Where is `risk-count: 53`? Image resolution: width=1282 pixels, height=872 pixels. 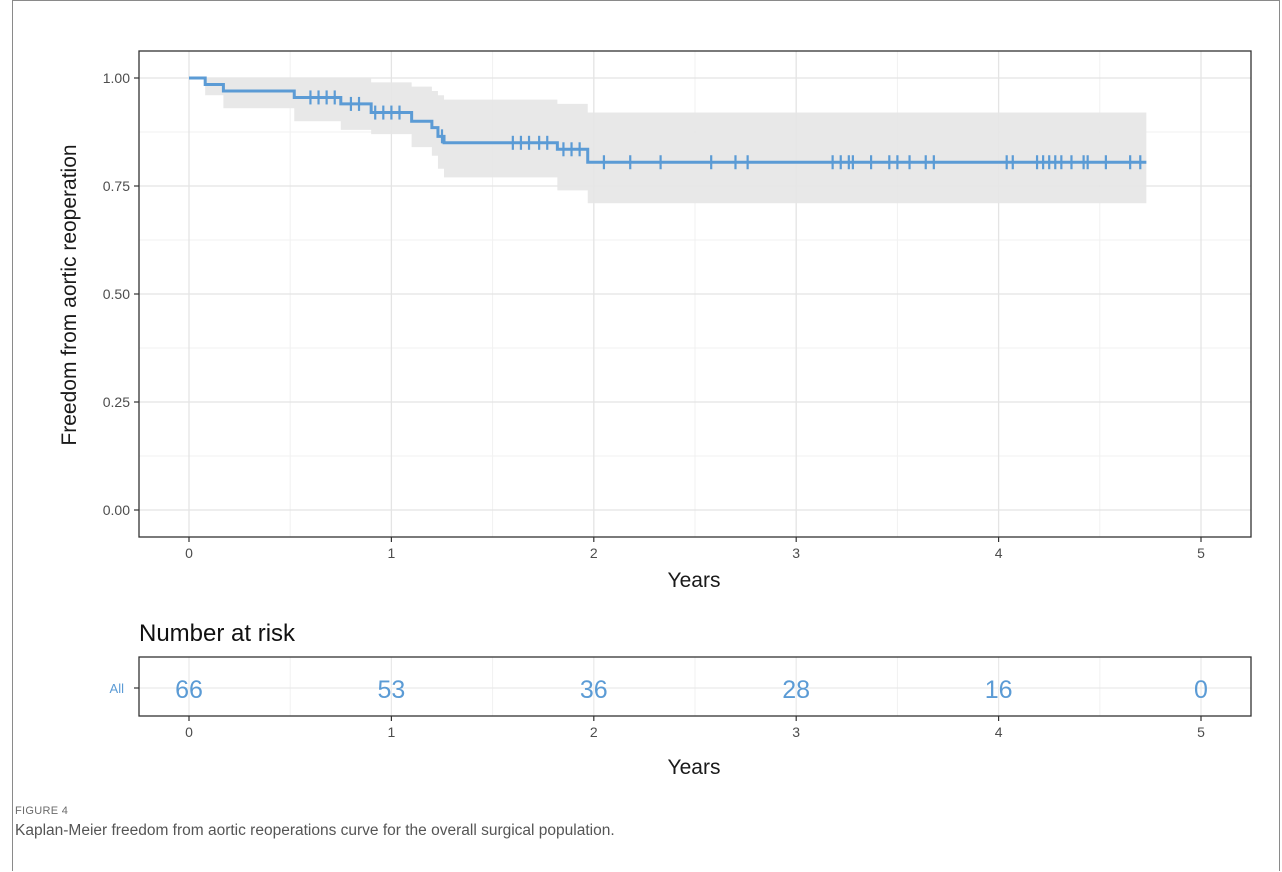
risk-count: 53 is located at coordinates (391, 690).